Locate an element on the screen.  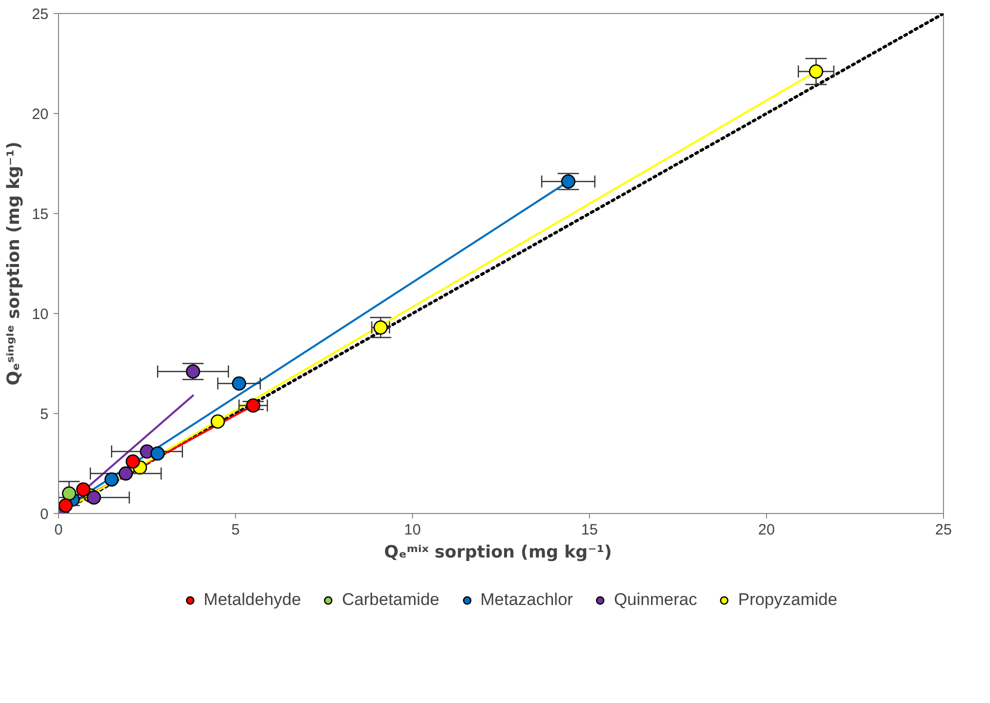
x-tick-label: 20 is located at coordinates (766, 530).